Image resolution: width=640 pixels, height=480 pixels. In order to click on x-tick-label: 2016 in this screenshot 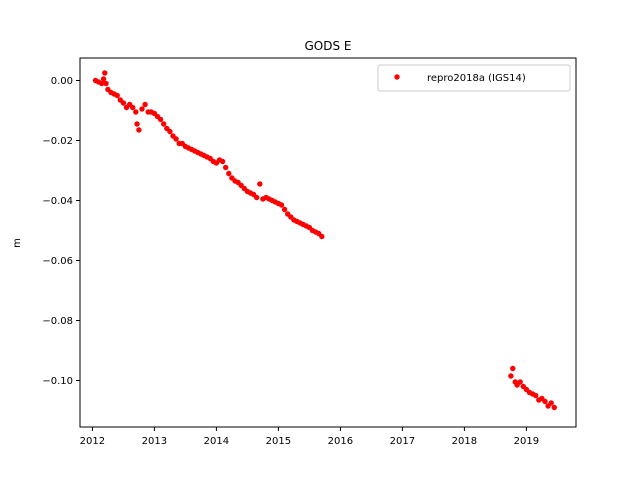, I will do `click(340, 441)`.